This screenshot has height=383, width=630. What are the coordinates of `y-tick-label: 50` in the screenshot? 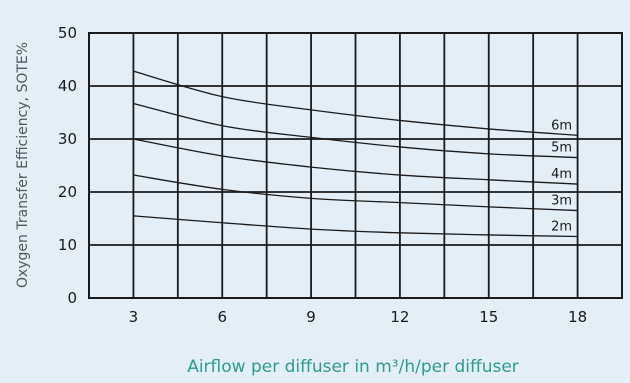 It's located at (67, 33).